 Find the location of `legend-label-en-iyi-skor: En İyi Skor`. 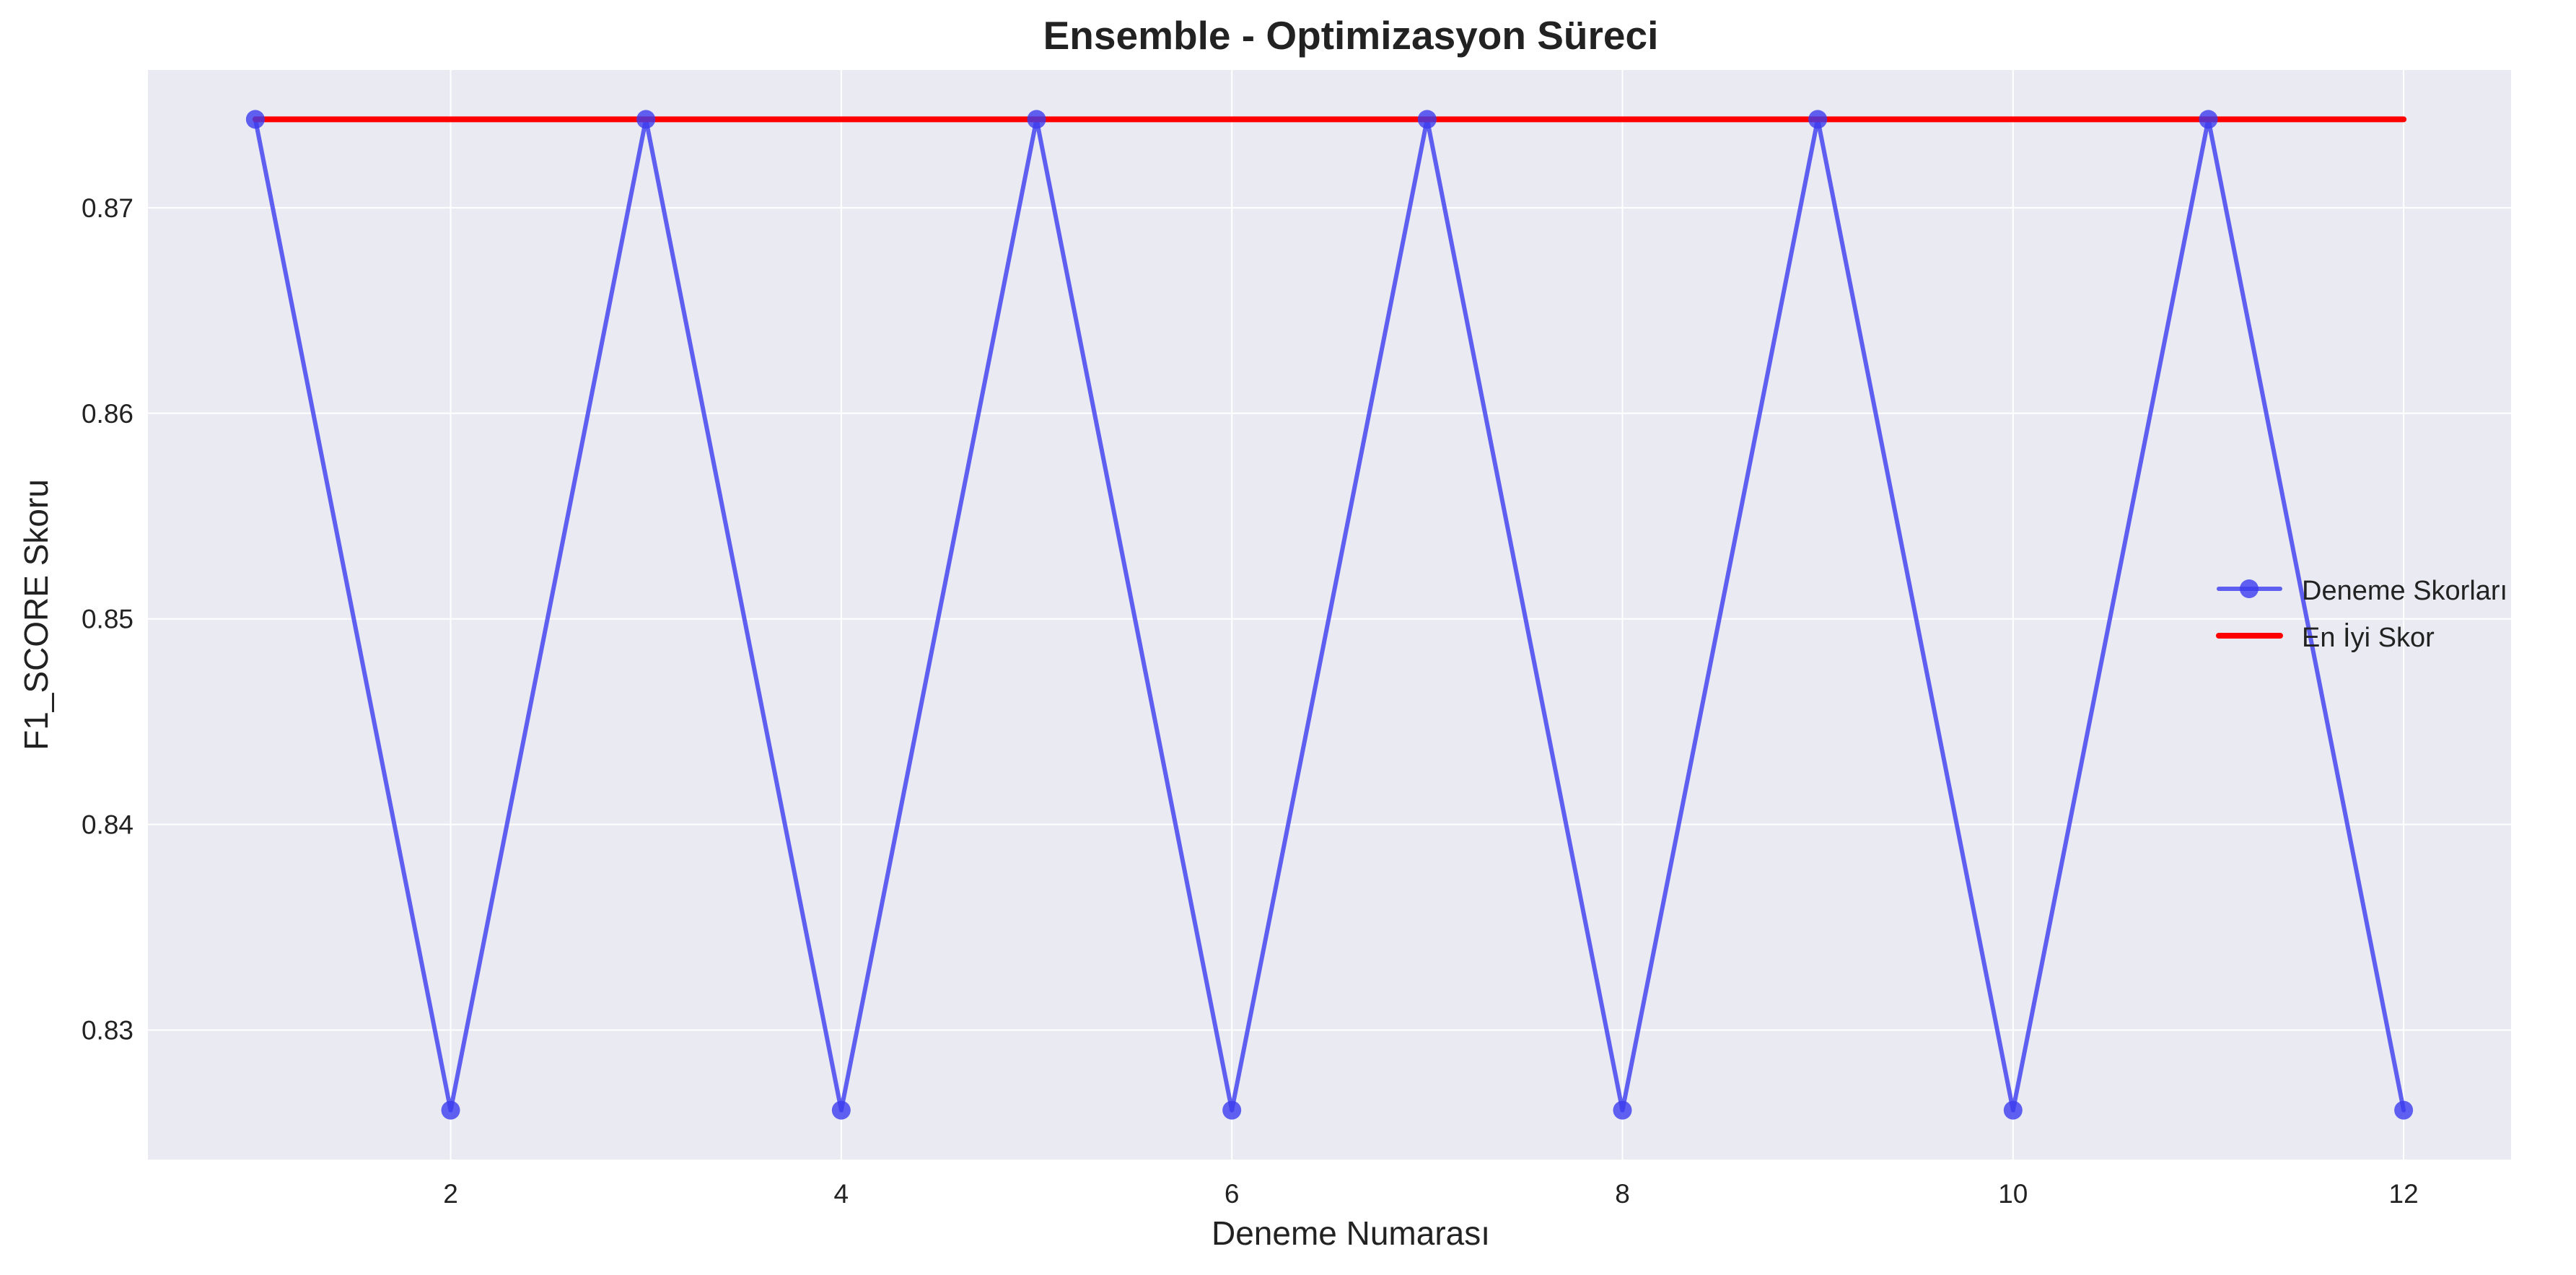

legend-label-en-iyi-skor: En İyi Skor is located at coordinates (2368, 638).